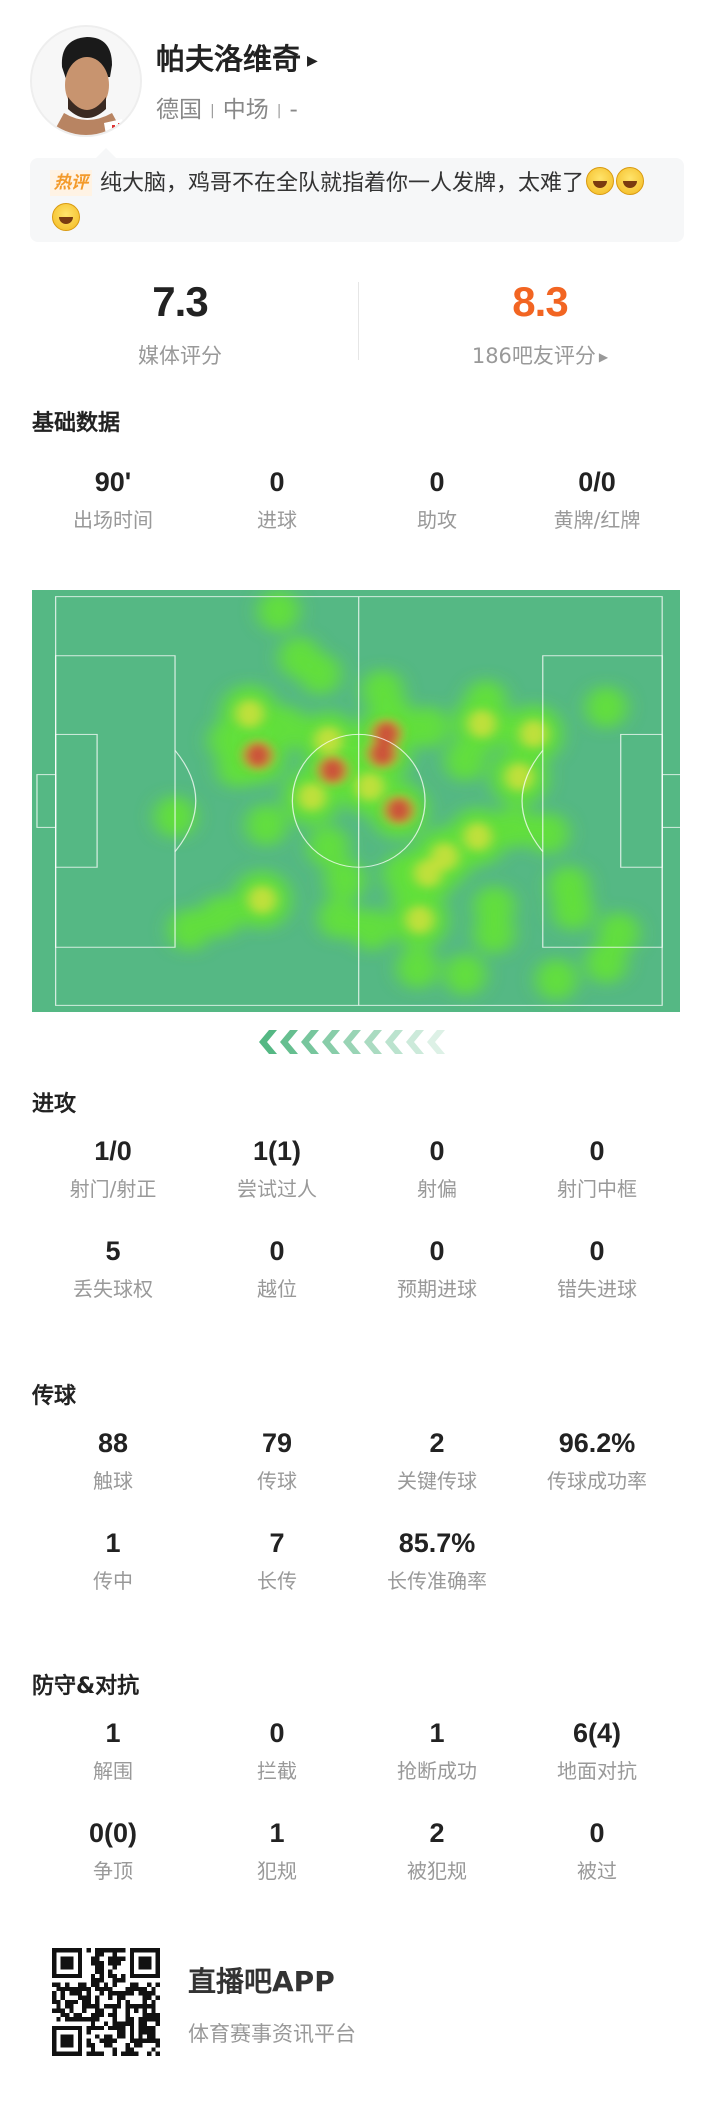  Describe the element at coordinates (237, 57) in the screenshot. I see `player-name-link: 帕夫洛维奇 ▶` at that location.